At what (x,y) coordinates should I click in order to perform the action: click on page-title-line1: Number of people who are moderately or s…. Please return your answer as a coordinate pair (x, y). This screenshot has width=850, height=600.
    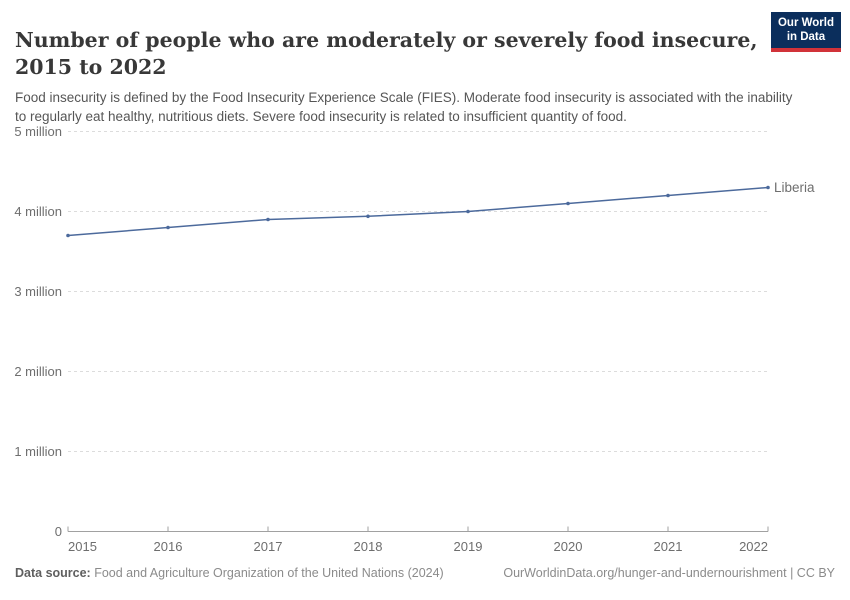
    Looking at the image, I should click on (386, 39).